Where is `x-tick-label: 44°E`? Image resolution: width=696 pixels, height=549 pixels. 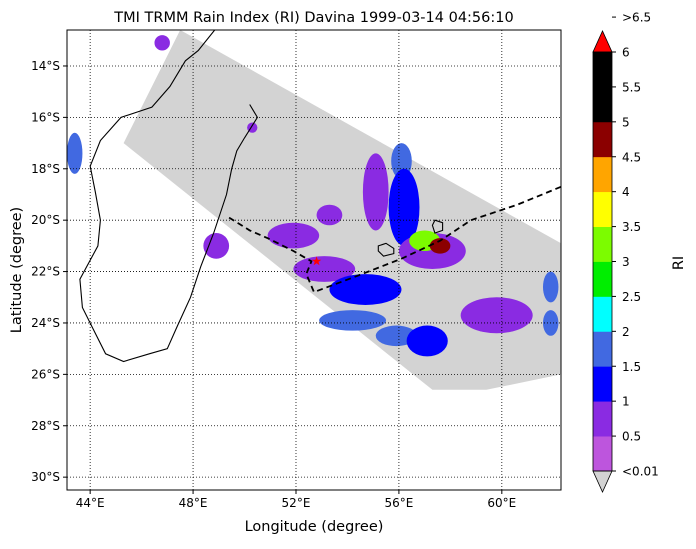 x-tick-label: 44°E is located at coordinates (90, 503).